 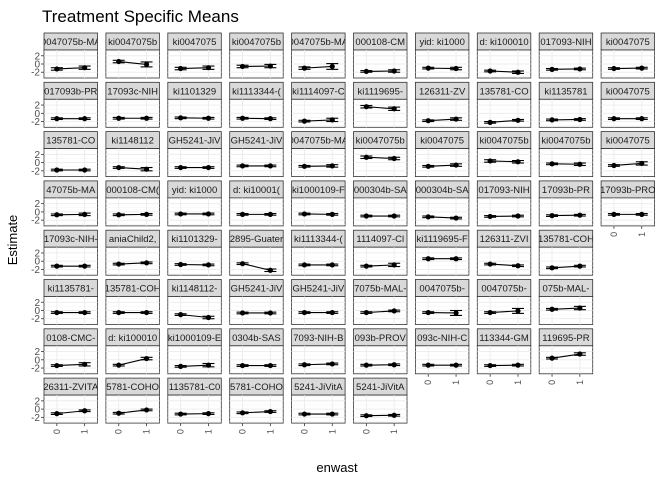 What do you see at coordinates (132, 203) in the screenshot?
I see `facet-panel: 000108-CM(` at bounding box center [132, 203].